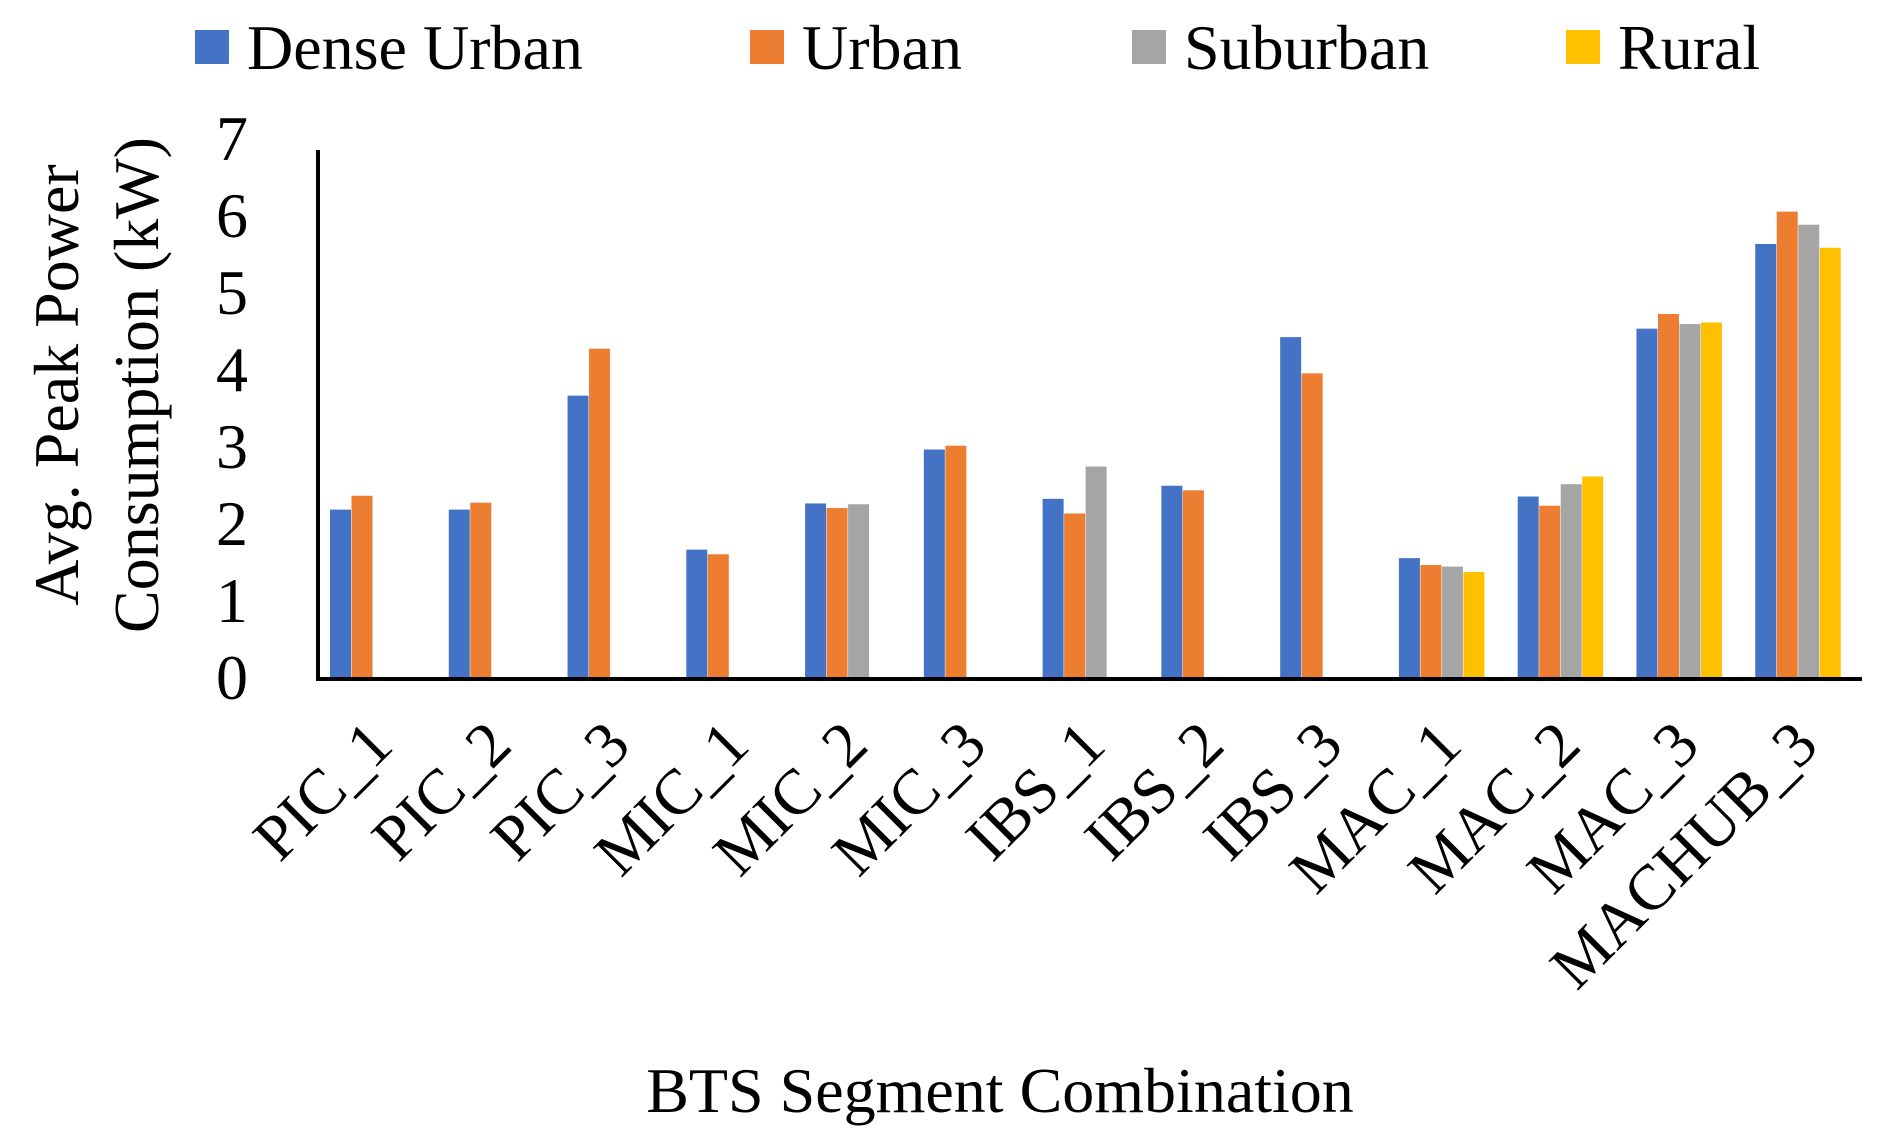  What do you see at coordinates (697, 614) in the screenshot?
I see `bar-mic-1-dense-urban` at bounding box center [697, 614].